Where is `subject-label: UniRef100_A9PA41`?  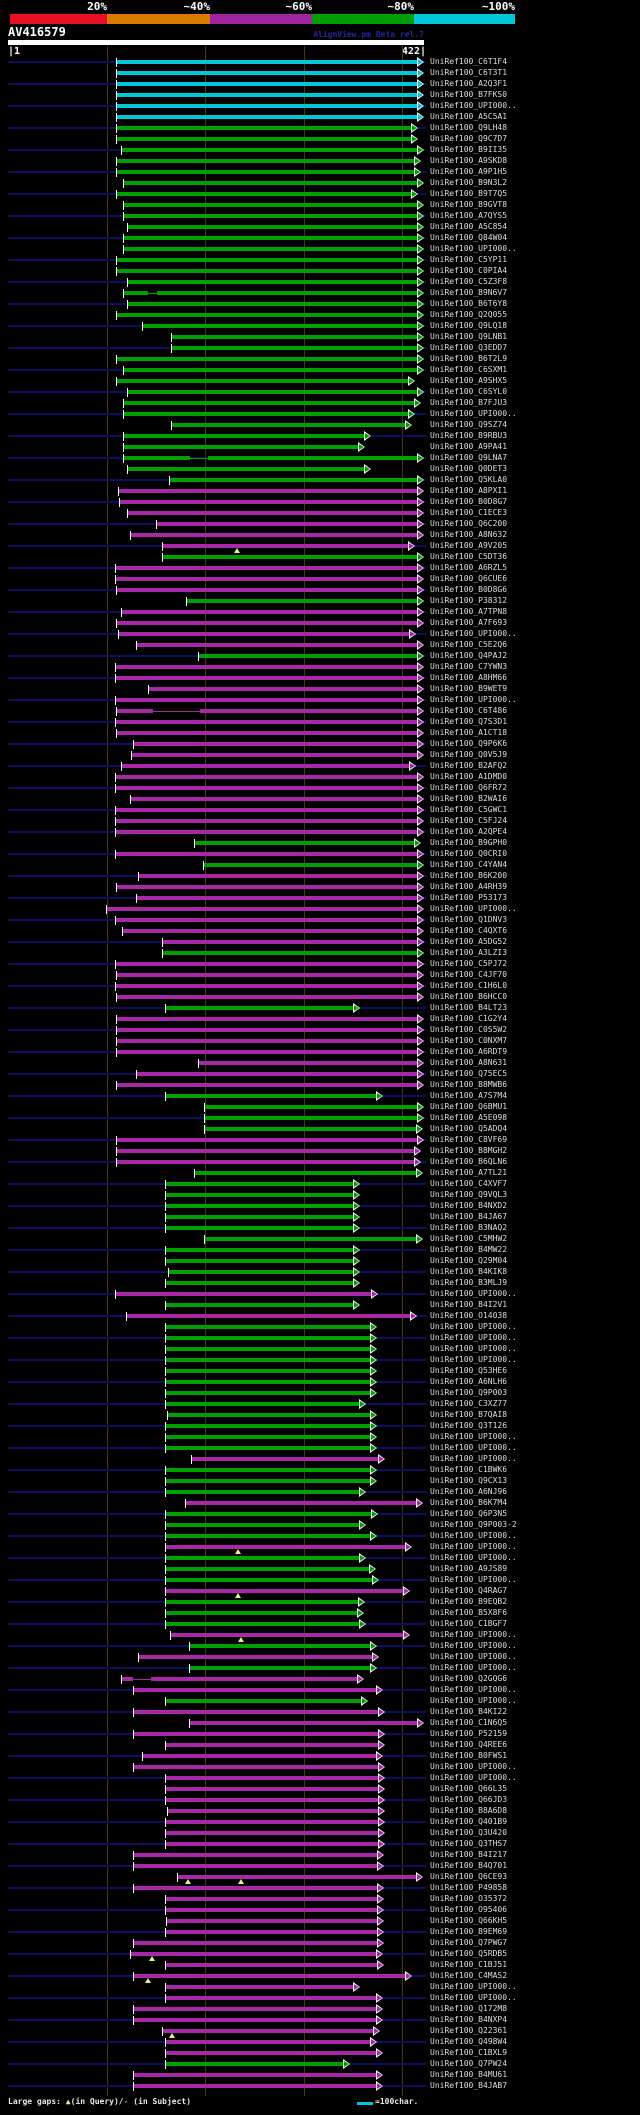
subject-label: UniRef100_A9PA41 is located at coordinates (469, 446).